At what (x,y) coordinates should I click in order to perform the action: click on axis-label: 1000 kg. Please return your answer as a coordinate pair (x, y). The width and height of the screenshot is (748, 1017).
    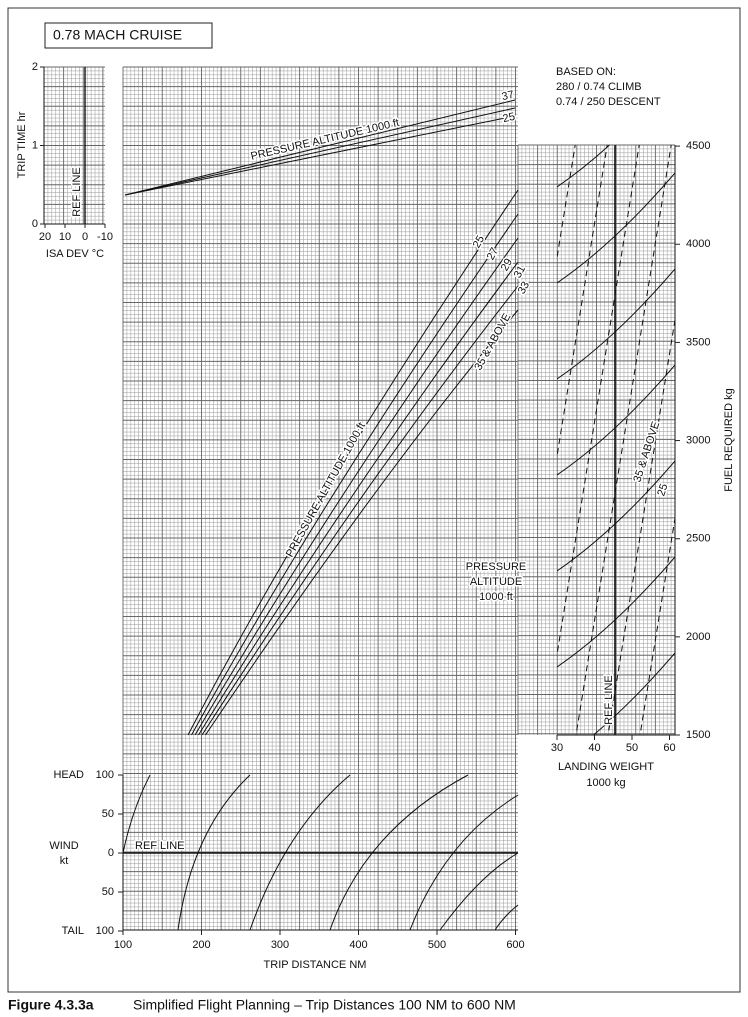
    Looking at the image, I should click on (605, 783).